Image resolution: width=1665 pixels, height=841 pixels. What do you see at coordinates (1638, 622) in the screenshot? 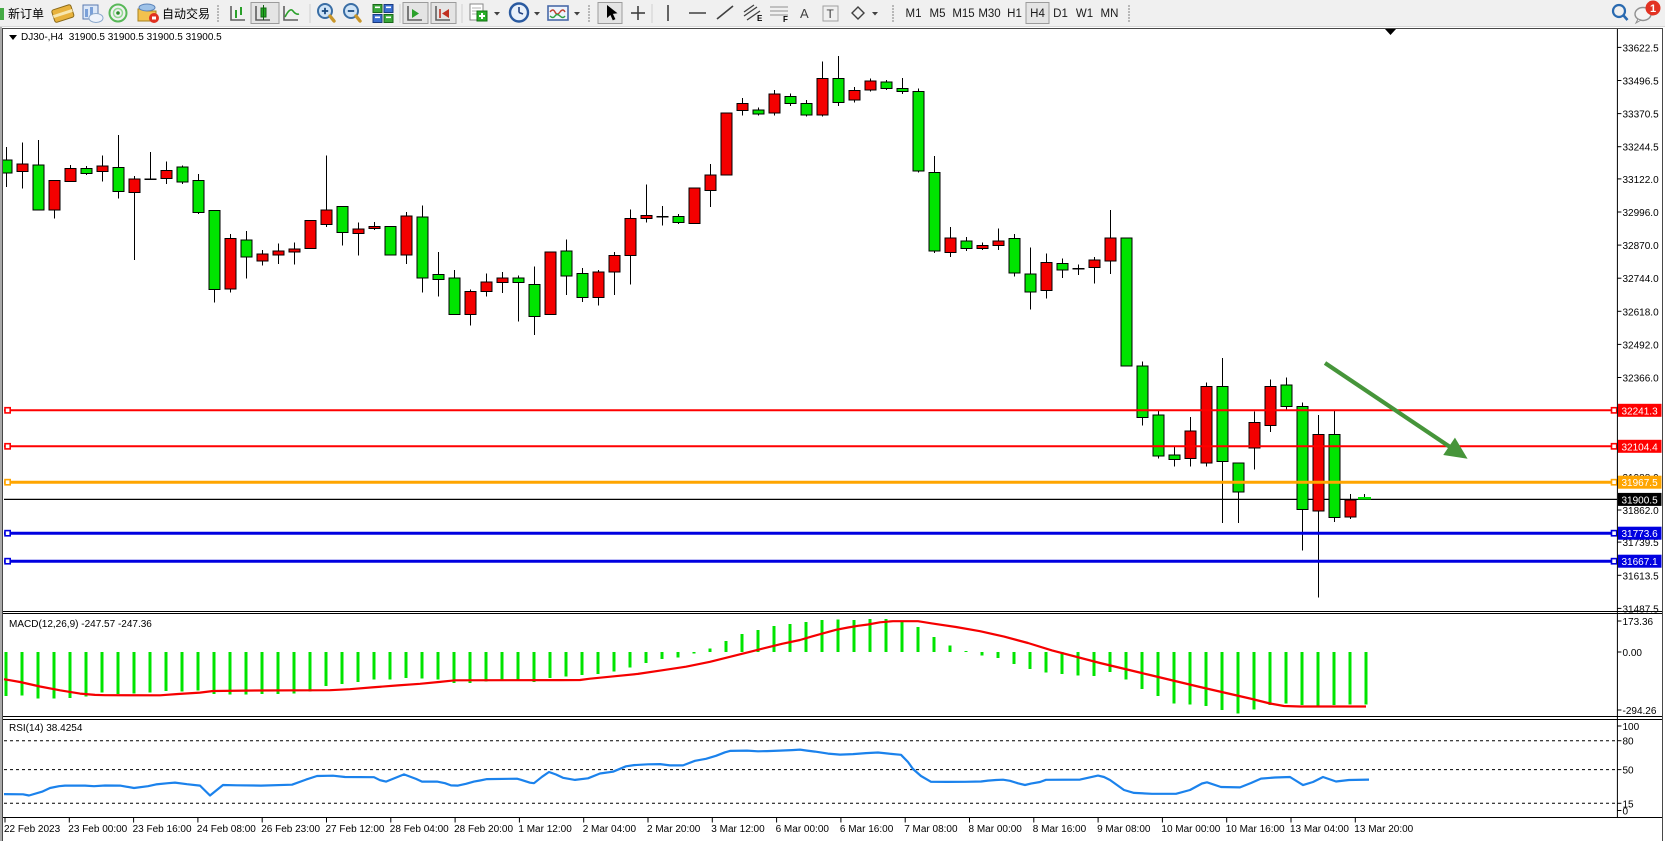
I see `svg-text: 173.36` at bounding box center [1638, 622].